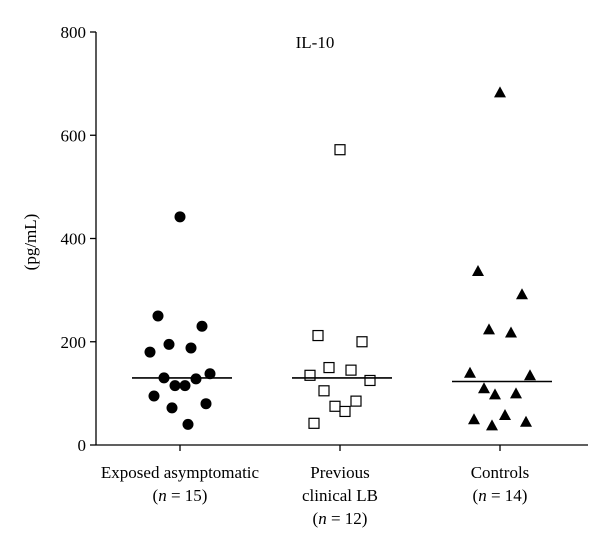 The height and width of the screenshot is (560, 600). Describe the element at coordinates (74, 135) in the screenshot. I see `y-tick-label: 600` at that location.